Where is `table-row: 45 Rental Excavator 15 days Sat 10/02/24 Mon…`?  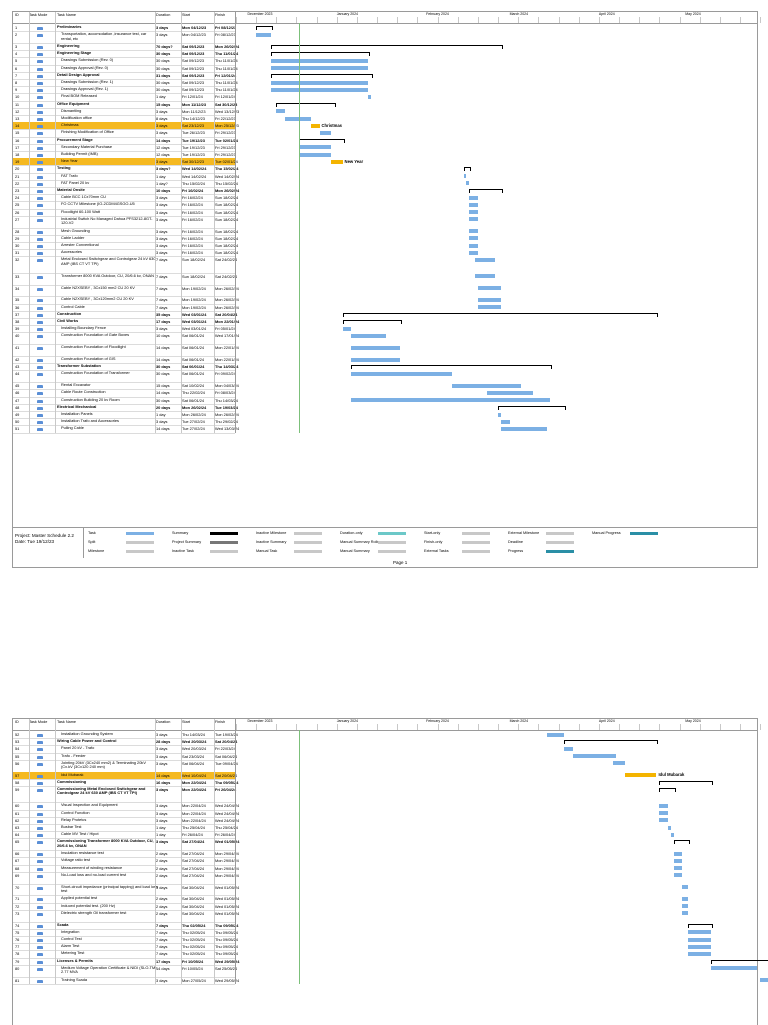
table-row: 45 Rental Excavator 15 days Sat 10/02/24 Mon… is located at coordinates (126, 386).